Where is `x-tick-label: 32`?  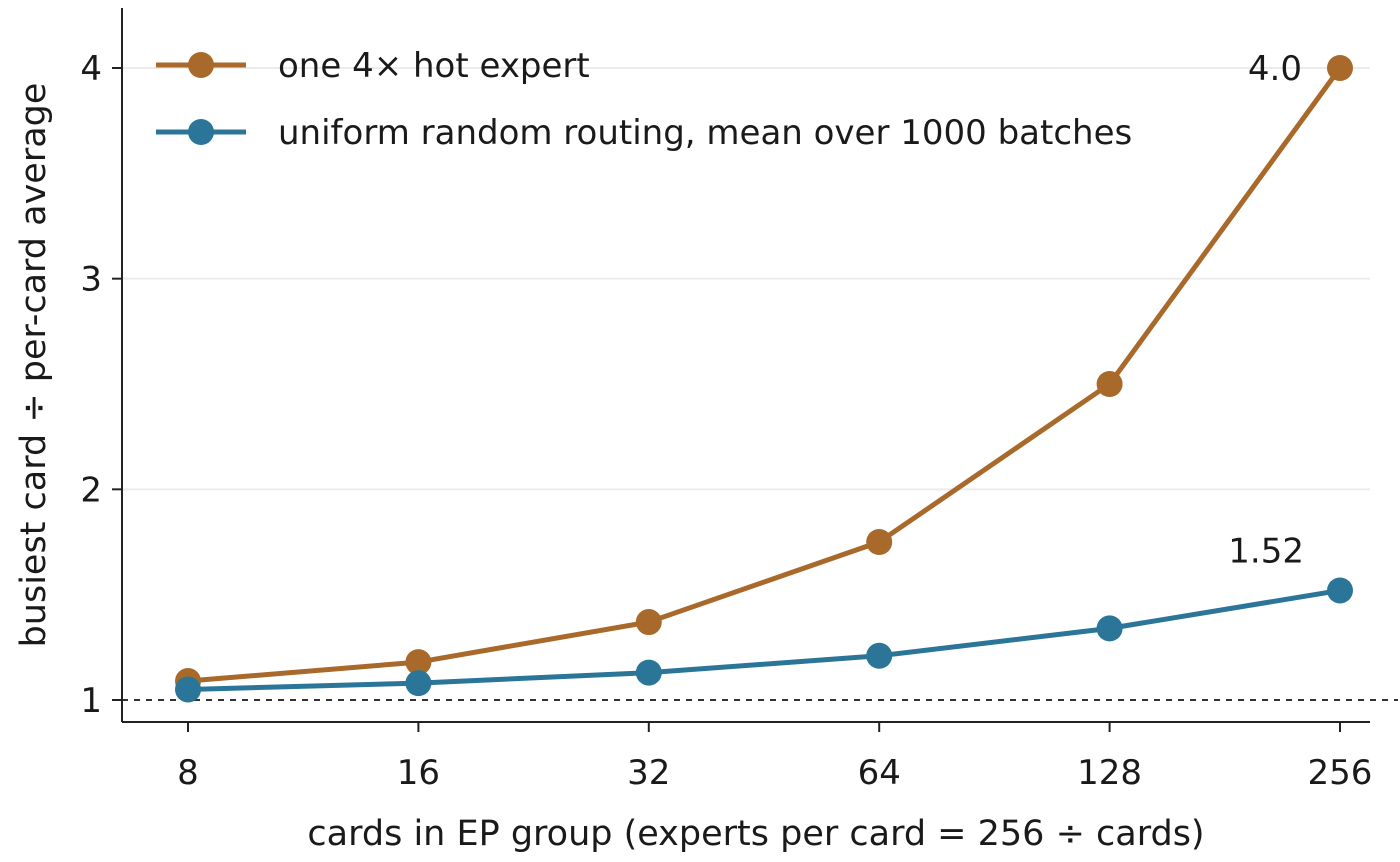
x-tick-label: 32 is located at coordinates (648, 773).